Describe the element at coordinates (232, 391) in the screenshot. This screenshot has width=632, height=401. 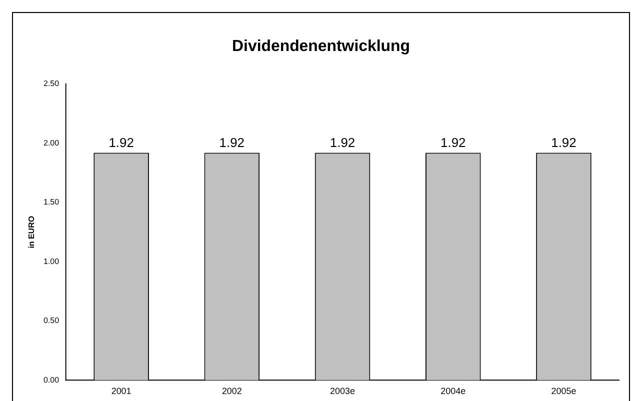
I see `x-tick-label: 2002` at that location.